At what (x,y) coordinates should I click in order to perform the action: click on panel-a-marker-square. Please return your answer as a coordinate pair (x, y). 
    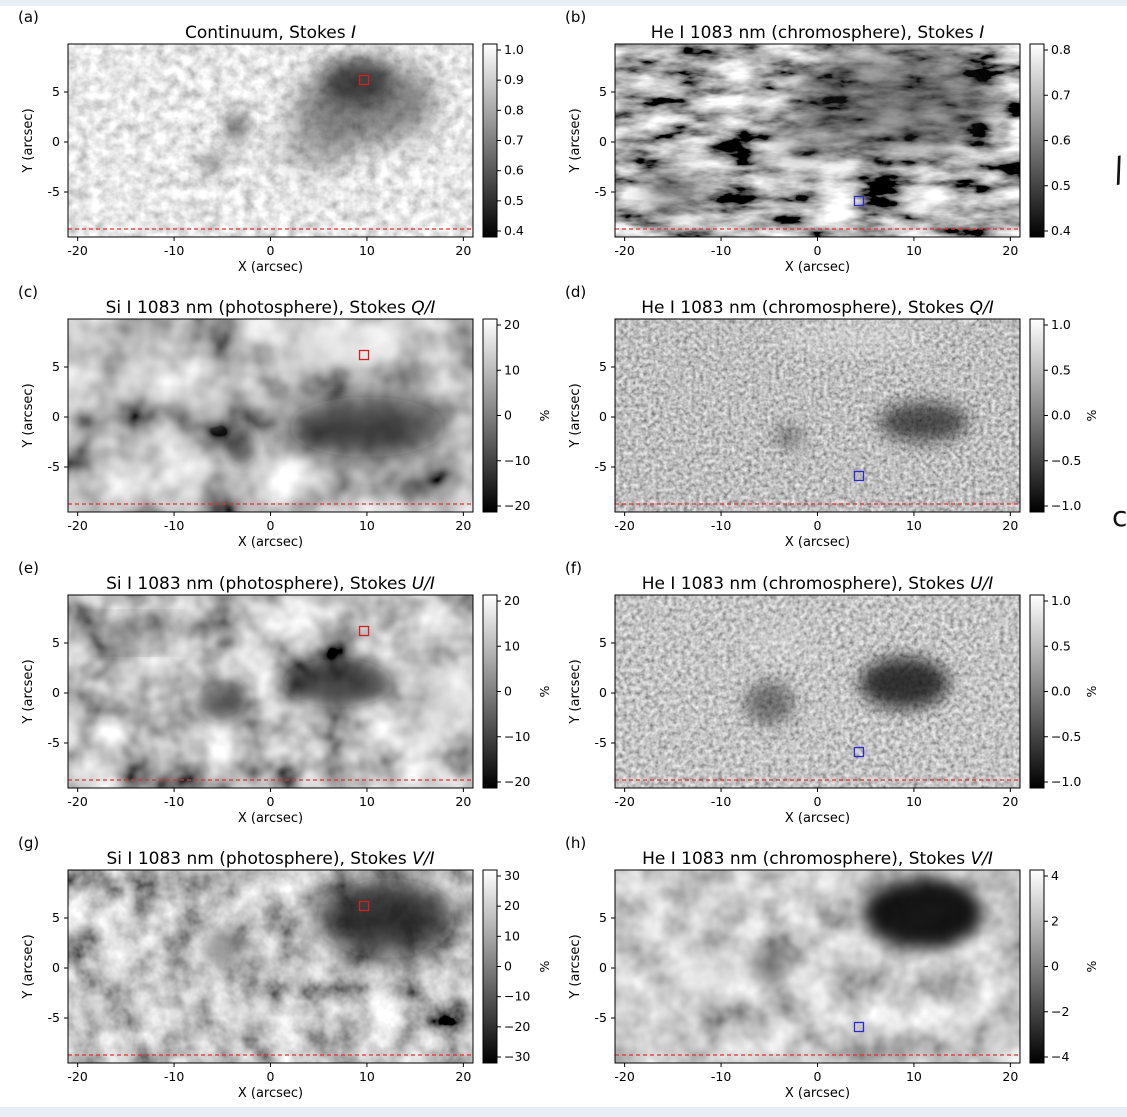
    Looking at the image, I should click on (364, 80).